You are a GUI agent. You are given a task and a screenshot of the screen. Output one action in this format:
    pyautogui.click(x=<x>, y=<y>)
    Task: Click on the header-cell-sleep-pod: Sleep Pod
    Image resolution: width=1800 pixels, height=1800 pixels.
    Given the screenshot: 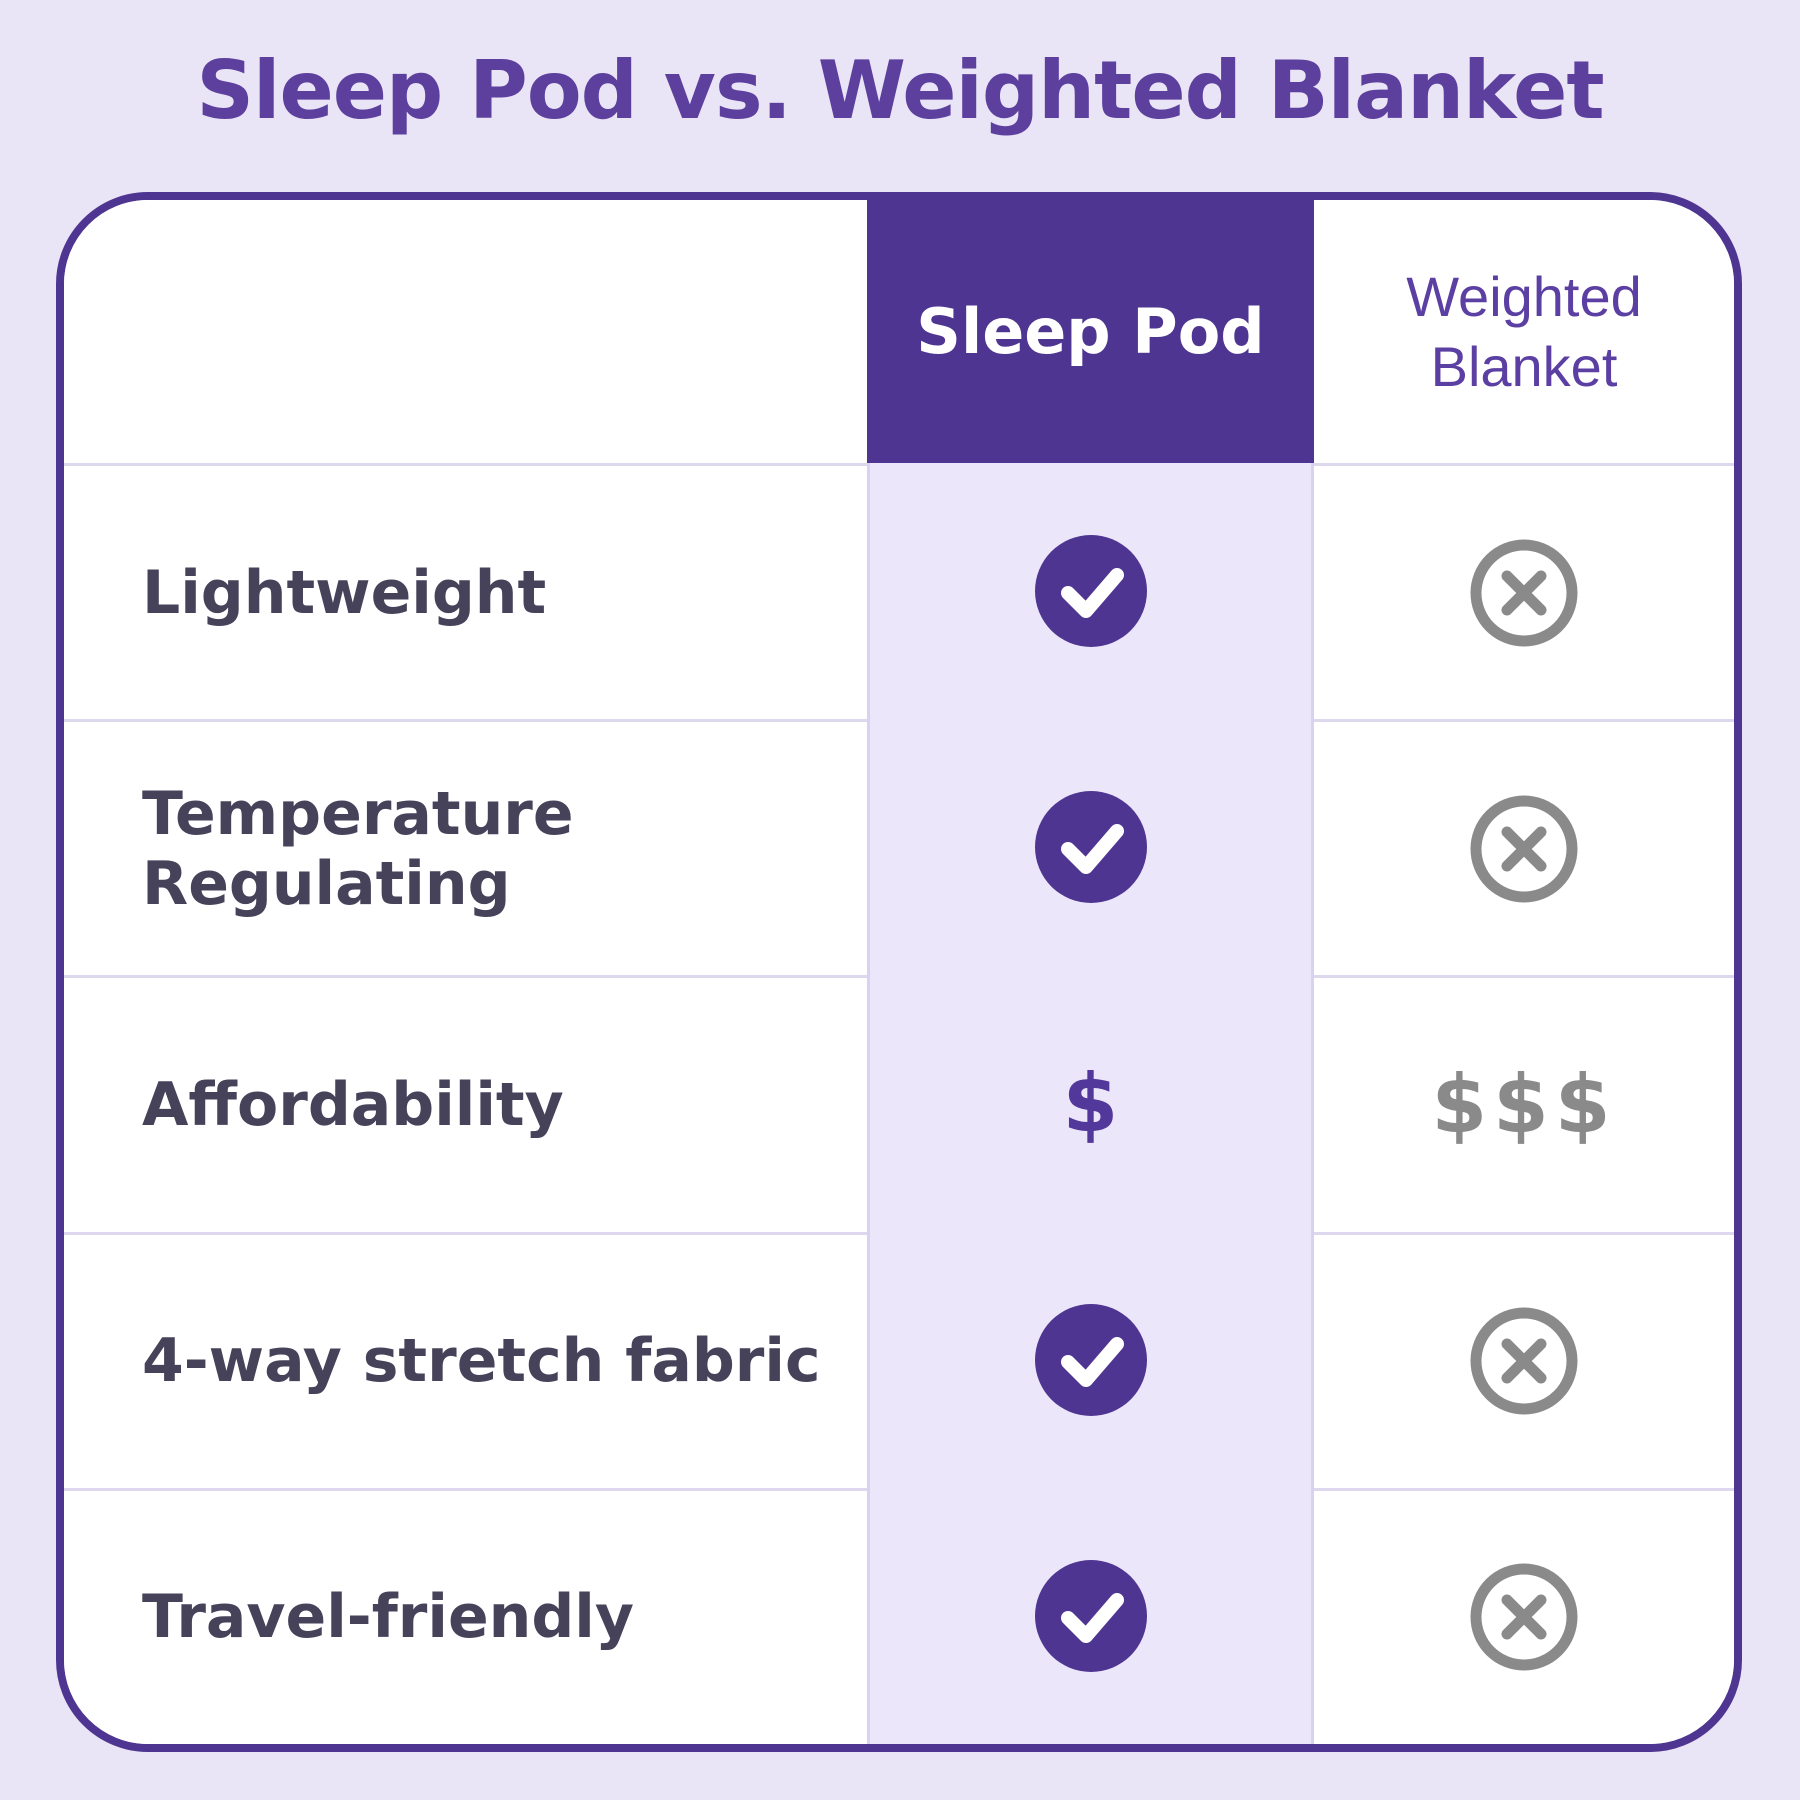 What is the action you would take?
    pyautogui.click(x=1090, y=331)
    